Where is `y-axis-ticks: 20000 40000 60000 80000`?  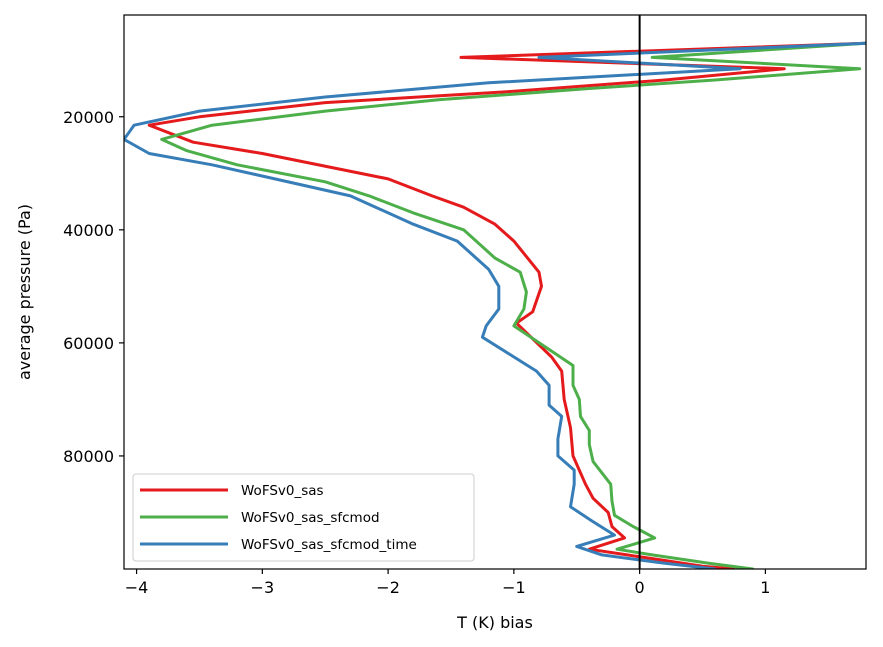
y-axis-ticks: 20000 40000 60000 80000 is located at coordinates (93, 287).